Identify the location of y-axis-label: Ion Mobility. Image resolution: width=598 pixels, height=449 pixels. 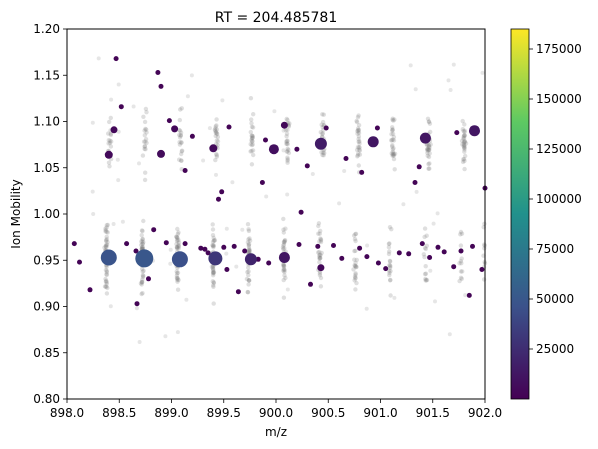
(16, 213).